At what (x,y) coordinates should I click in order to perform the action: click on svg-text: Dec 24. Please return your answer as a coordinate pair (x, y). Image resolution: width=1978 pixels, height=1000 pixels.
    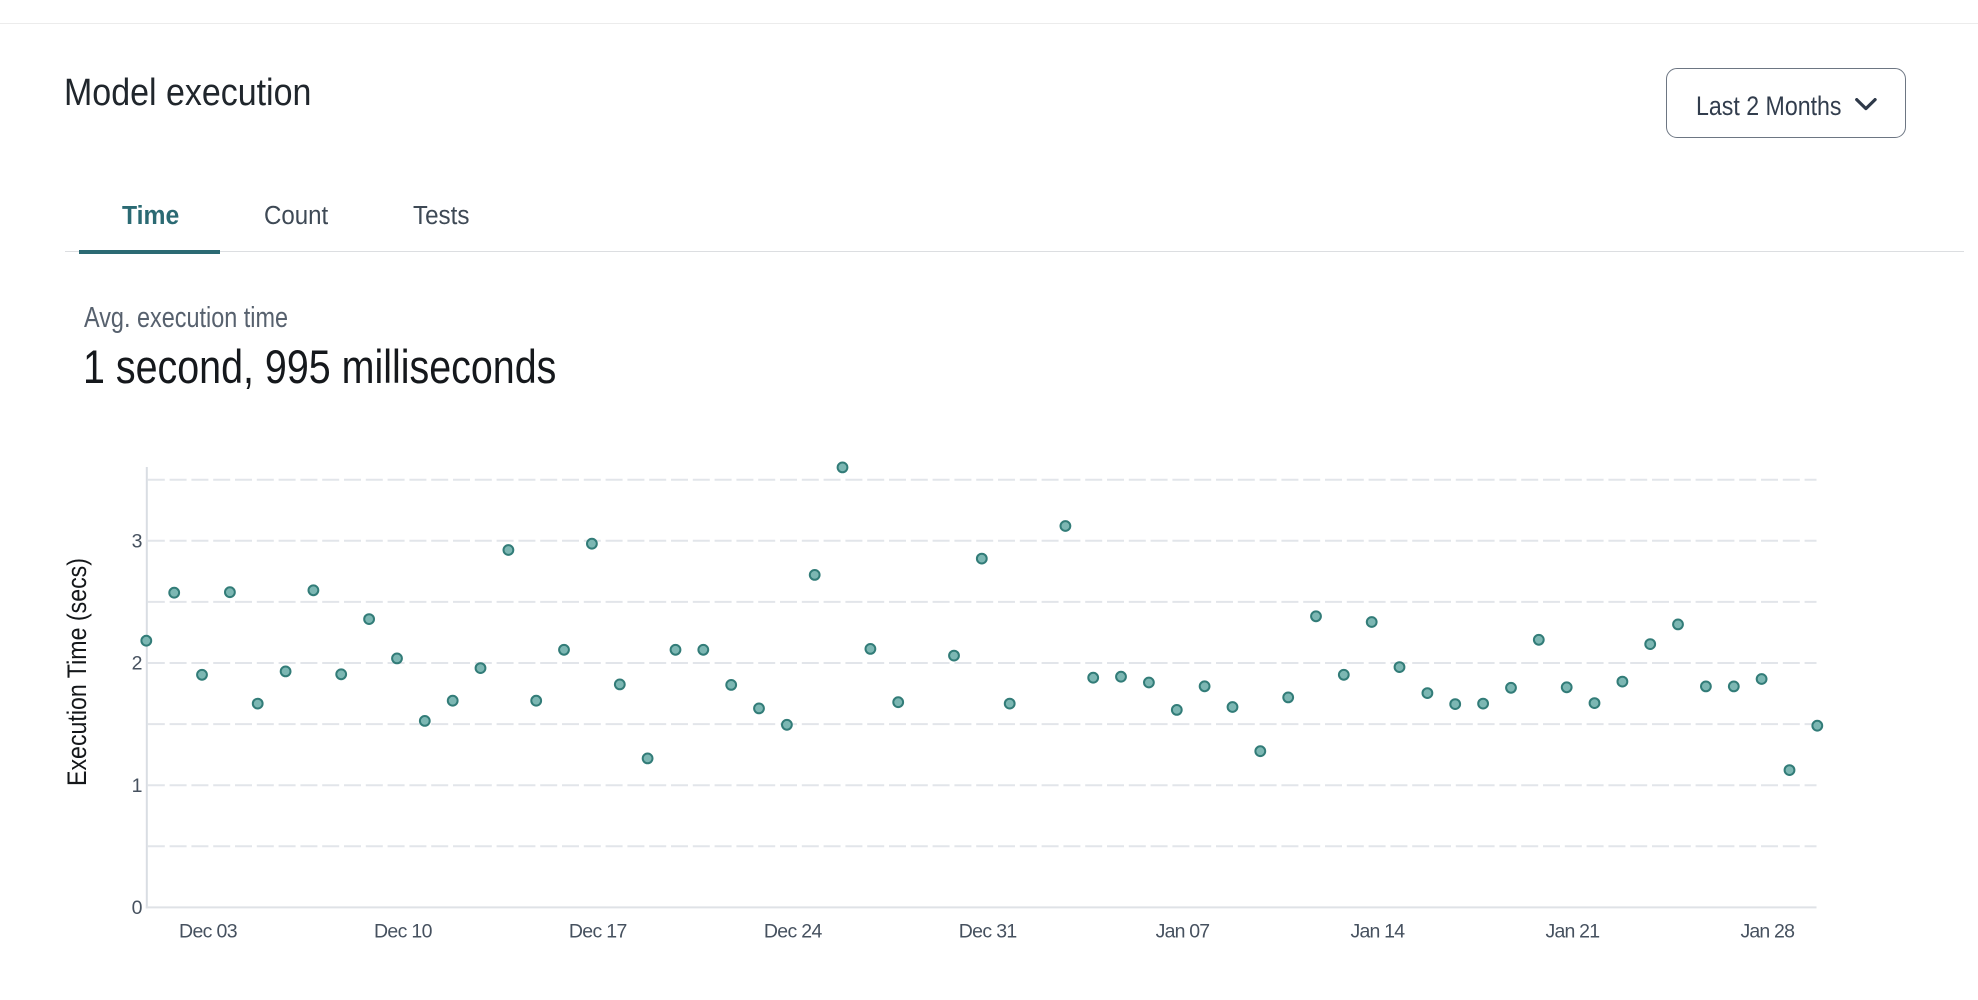
    Looking at the image, I should click on (793, 931).